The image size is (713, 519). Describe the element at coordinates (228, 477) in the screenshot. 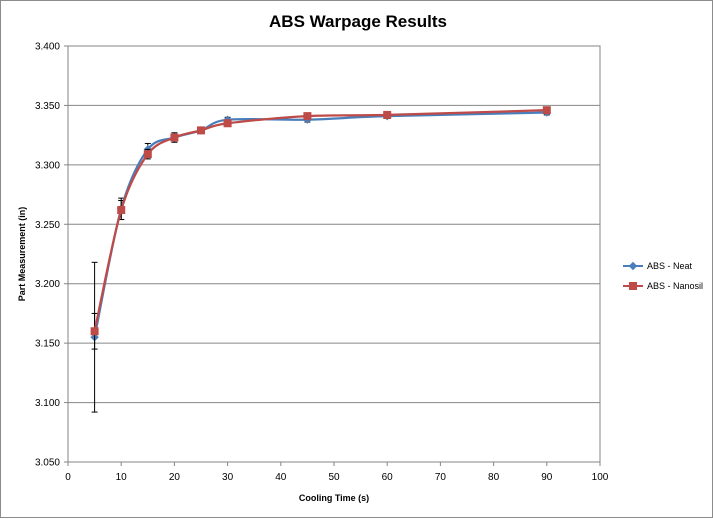

I see `x-tick-label: 30` at that location.